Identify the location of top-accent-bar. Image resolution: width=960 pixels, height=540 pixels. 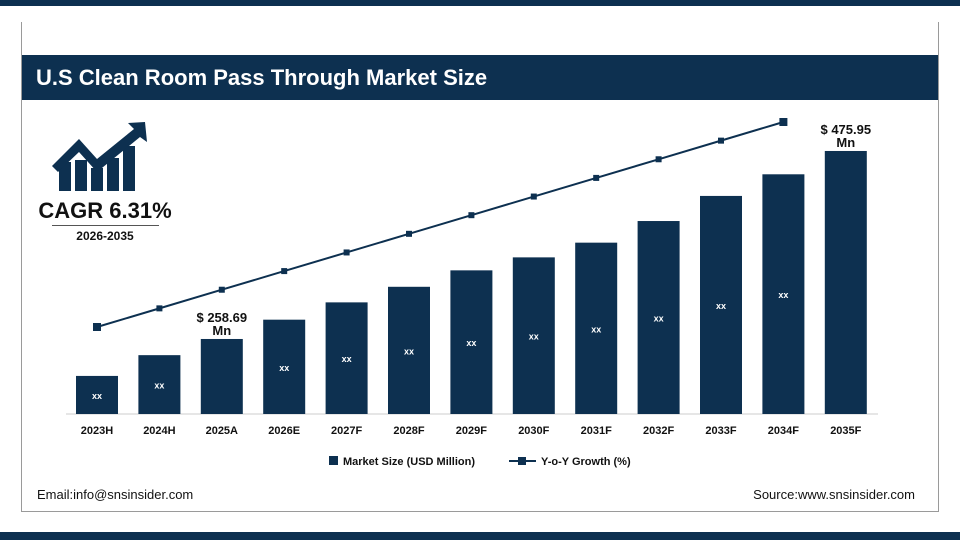
(480, 3).